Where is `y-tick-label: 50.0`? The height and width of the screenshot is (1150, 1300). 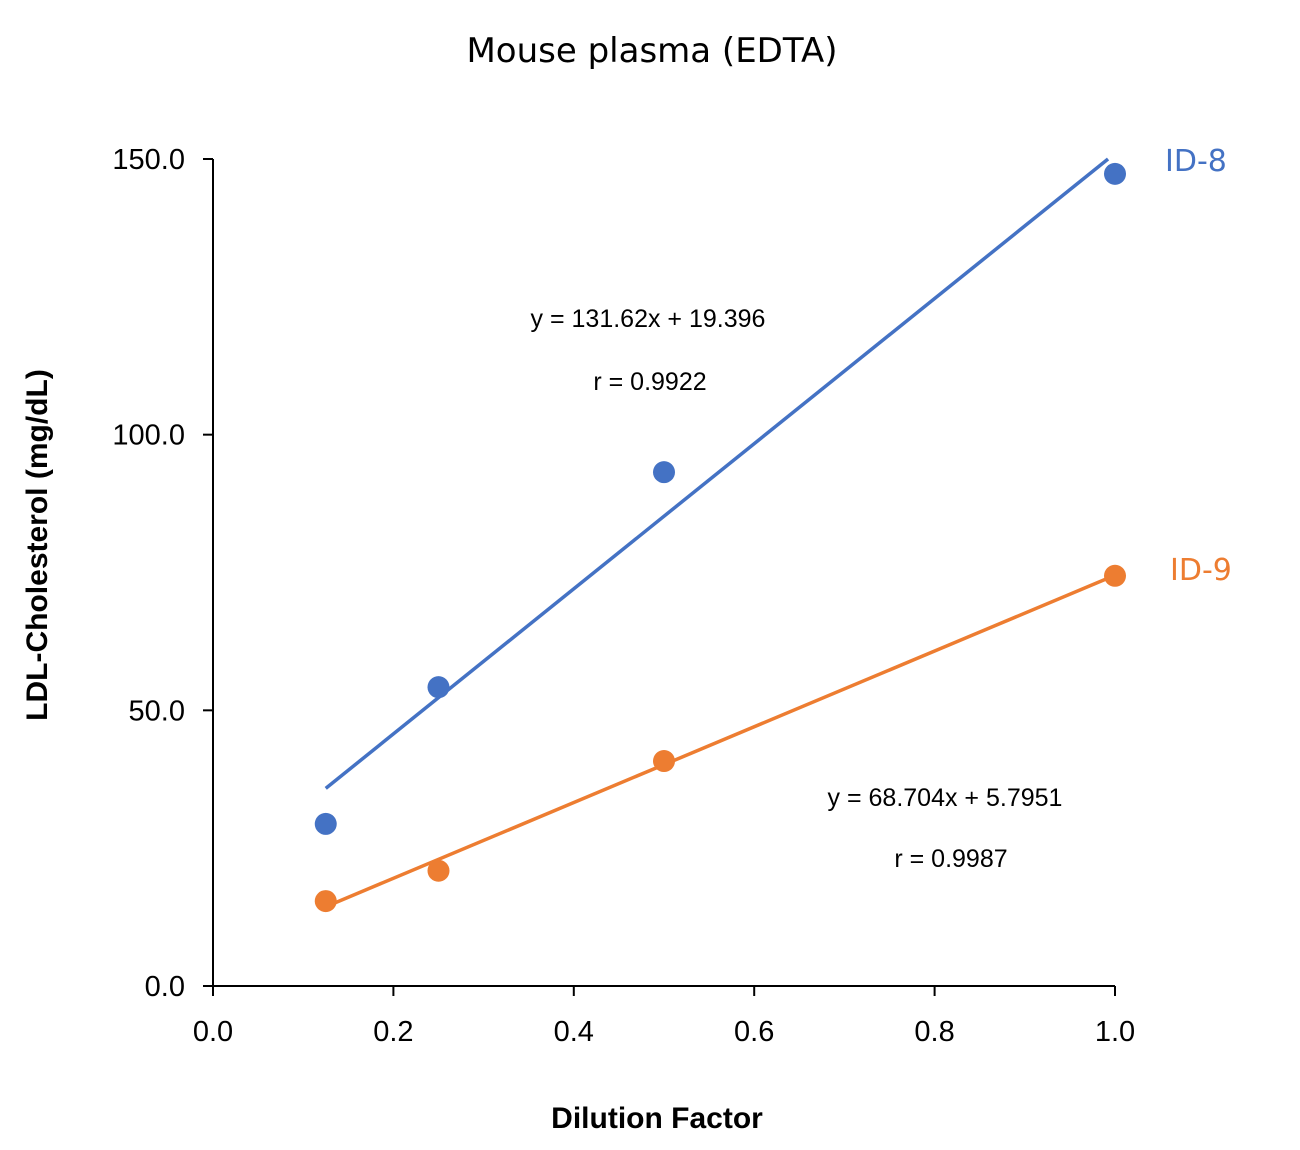
y-tick-label: 50.0 is located at coordinates (157, 711).